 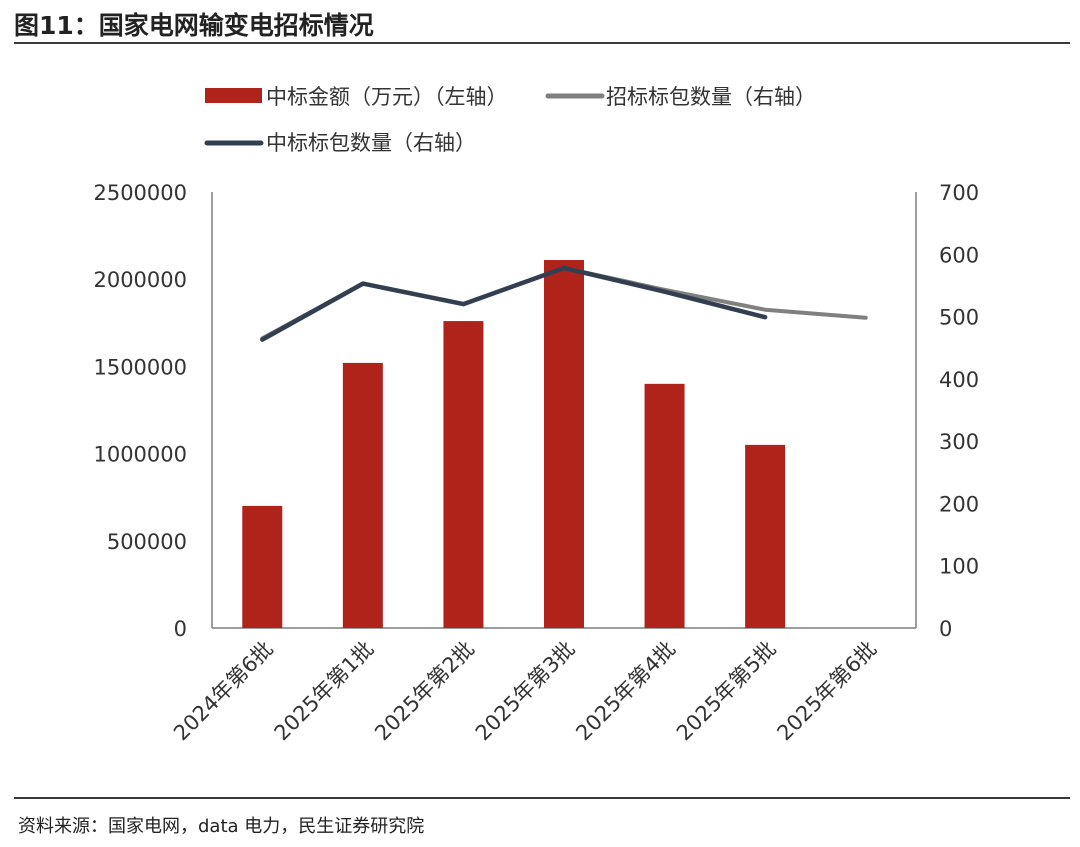 I want to click on right-tick-label: 300, so click(x=959, y=442).